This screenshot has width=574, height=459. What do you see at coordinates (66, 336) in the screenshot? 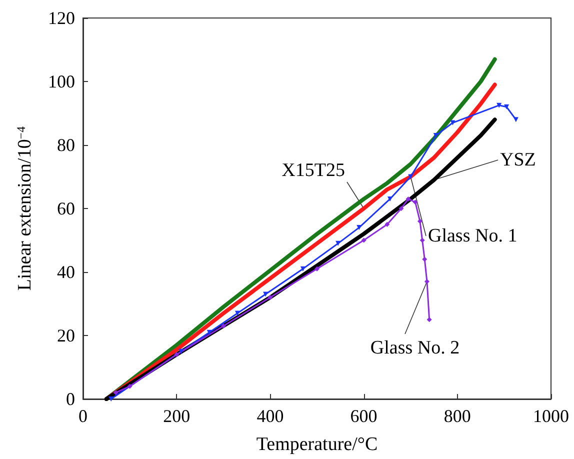
I see `y-tick-label: 20` at bounding box center [66, 336].